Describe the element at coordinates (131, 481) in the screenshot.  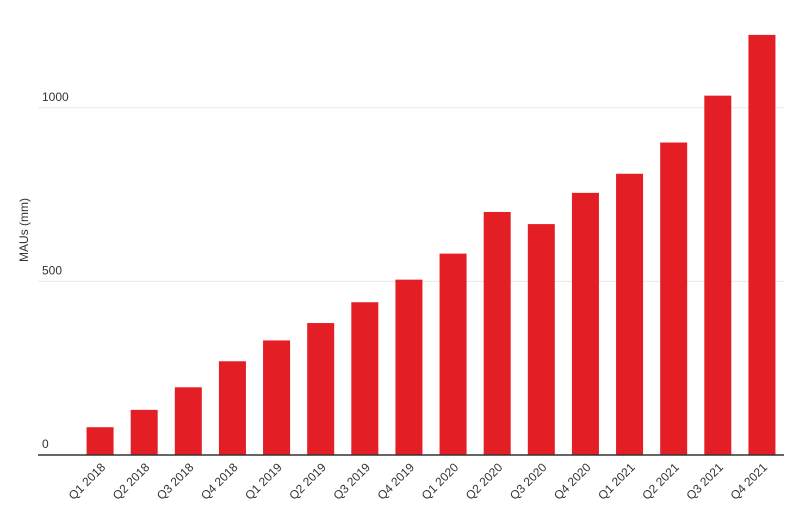
I see `x-tick-label: Q2 2018` at that location.